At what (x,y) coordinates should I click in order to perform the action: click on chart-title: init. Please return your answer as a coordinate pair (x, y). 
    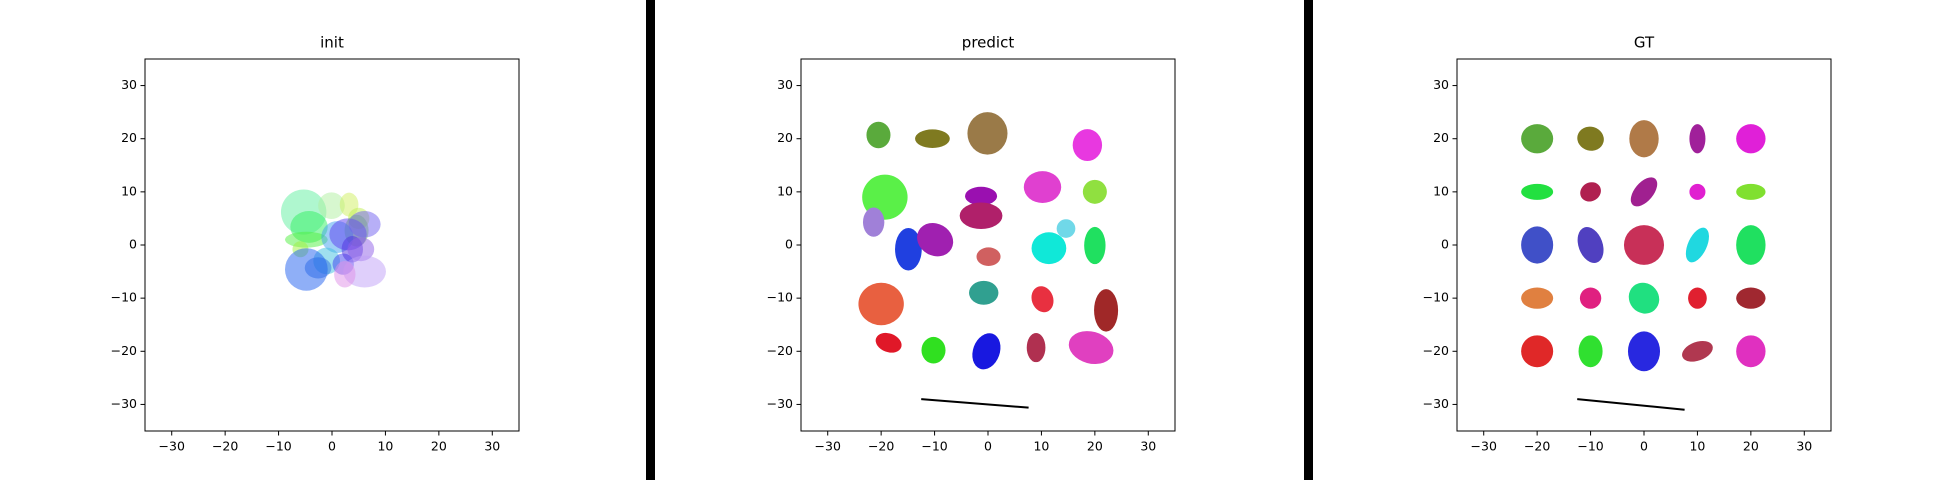
    Looking at the image, I should click on (332, 43).